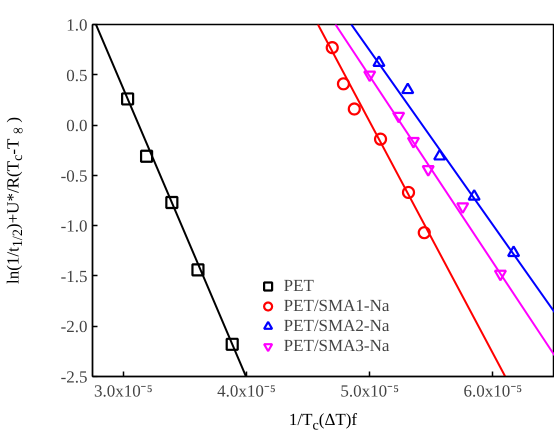 Image resolution: width=554 pixels, height=438 pixels. I want to click on x-tick-label: 5.0x10⁻⁵, so click(370, 391).